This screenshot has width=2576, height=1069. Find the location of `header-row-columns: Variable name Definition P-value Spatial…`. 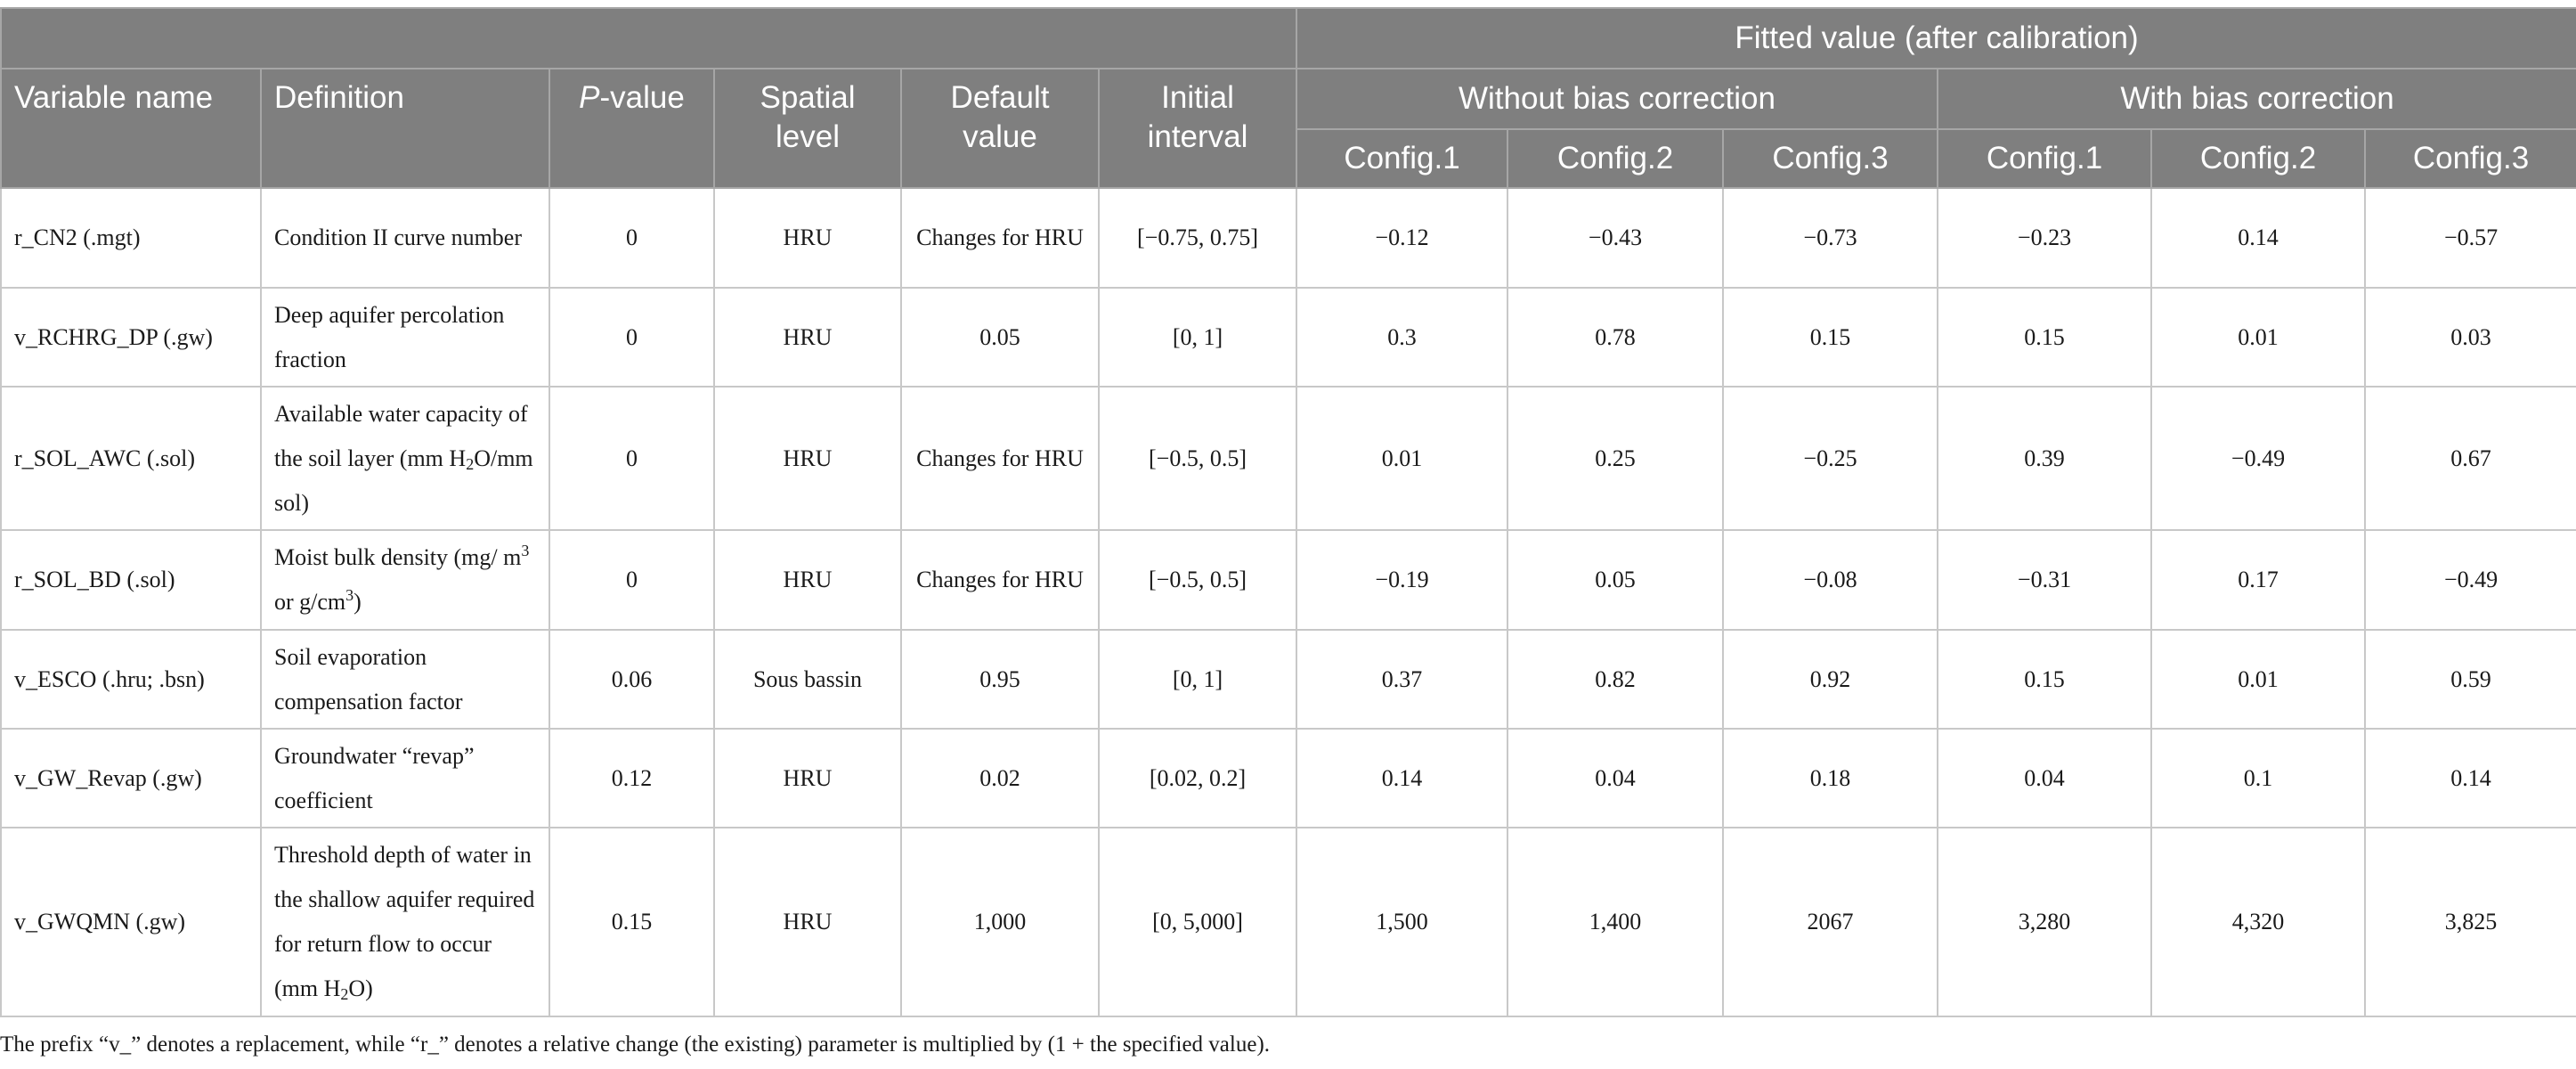

header-row-columns: Variable name Definition P-value Spatial… is located at coordinates (1288, 128).